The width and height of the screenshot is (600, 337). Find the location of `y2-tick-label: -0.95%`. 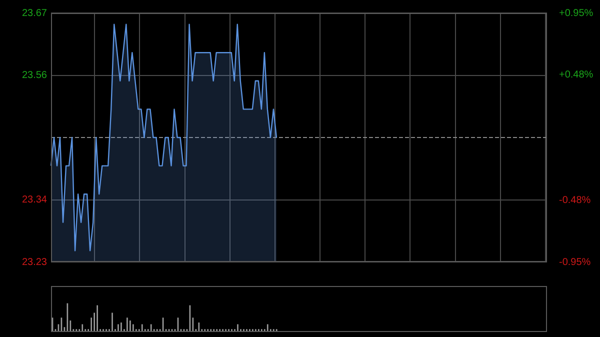

y2-tick-label: -0.95% is located at coordinates (575, 262).